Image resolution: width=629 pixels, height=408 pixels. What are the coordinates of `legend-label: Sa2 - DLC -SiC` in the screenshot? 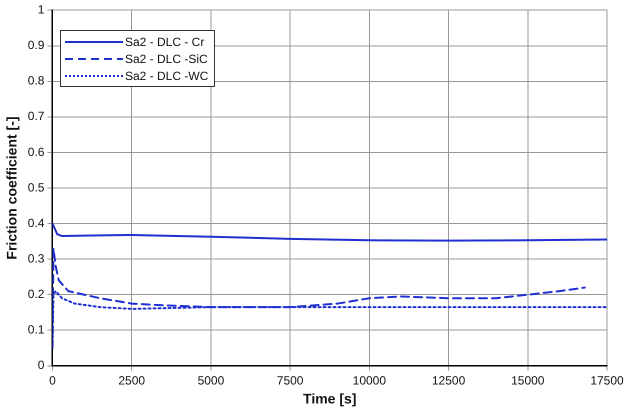 It's located at (166, 59).